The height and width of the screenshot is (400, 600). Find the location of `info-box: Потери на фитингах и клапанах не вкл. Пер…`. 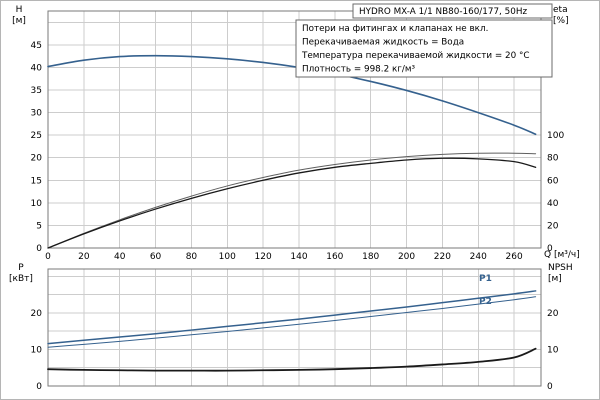

info-box: Потери на фитингах и клапанах не вкл. Пер… is located at coordinates (424, 48).